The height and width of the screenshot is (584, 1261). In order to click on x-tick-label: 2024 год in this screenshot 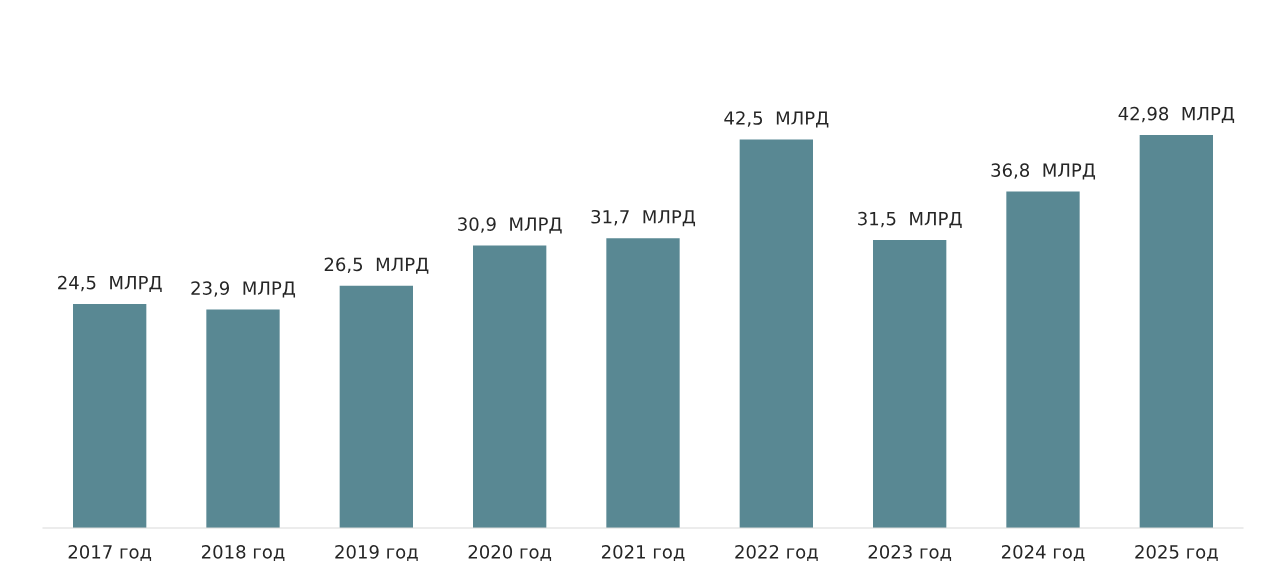, I will do `click(1043, 552)`.